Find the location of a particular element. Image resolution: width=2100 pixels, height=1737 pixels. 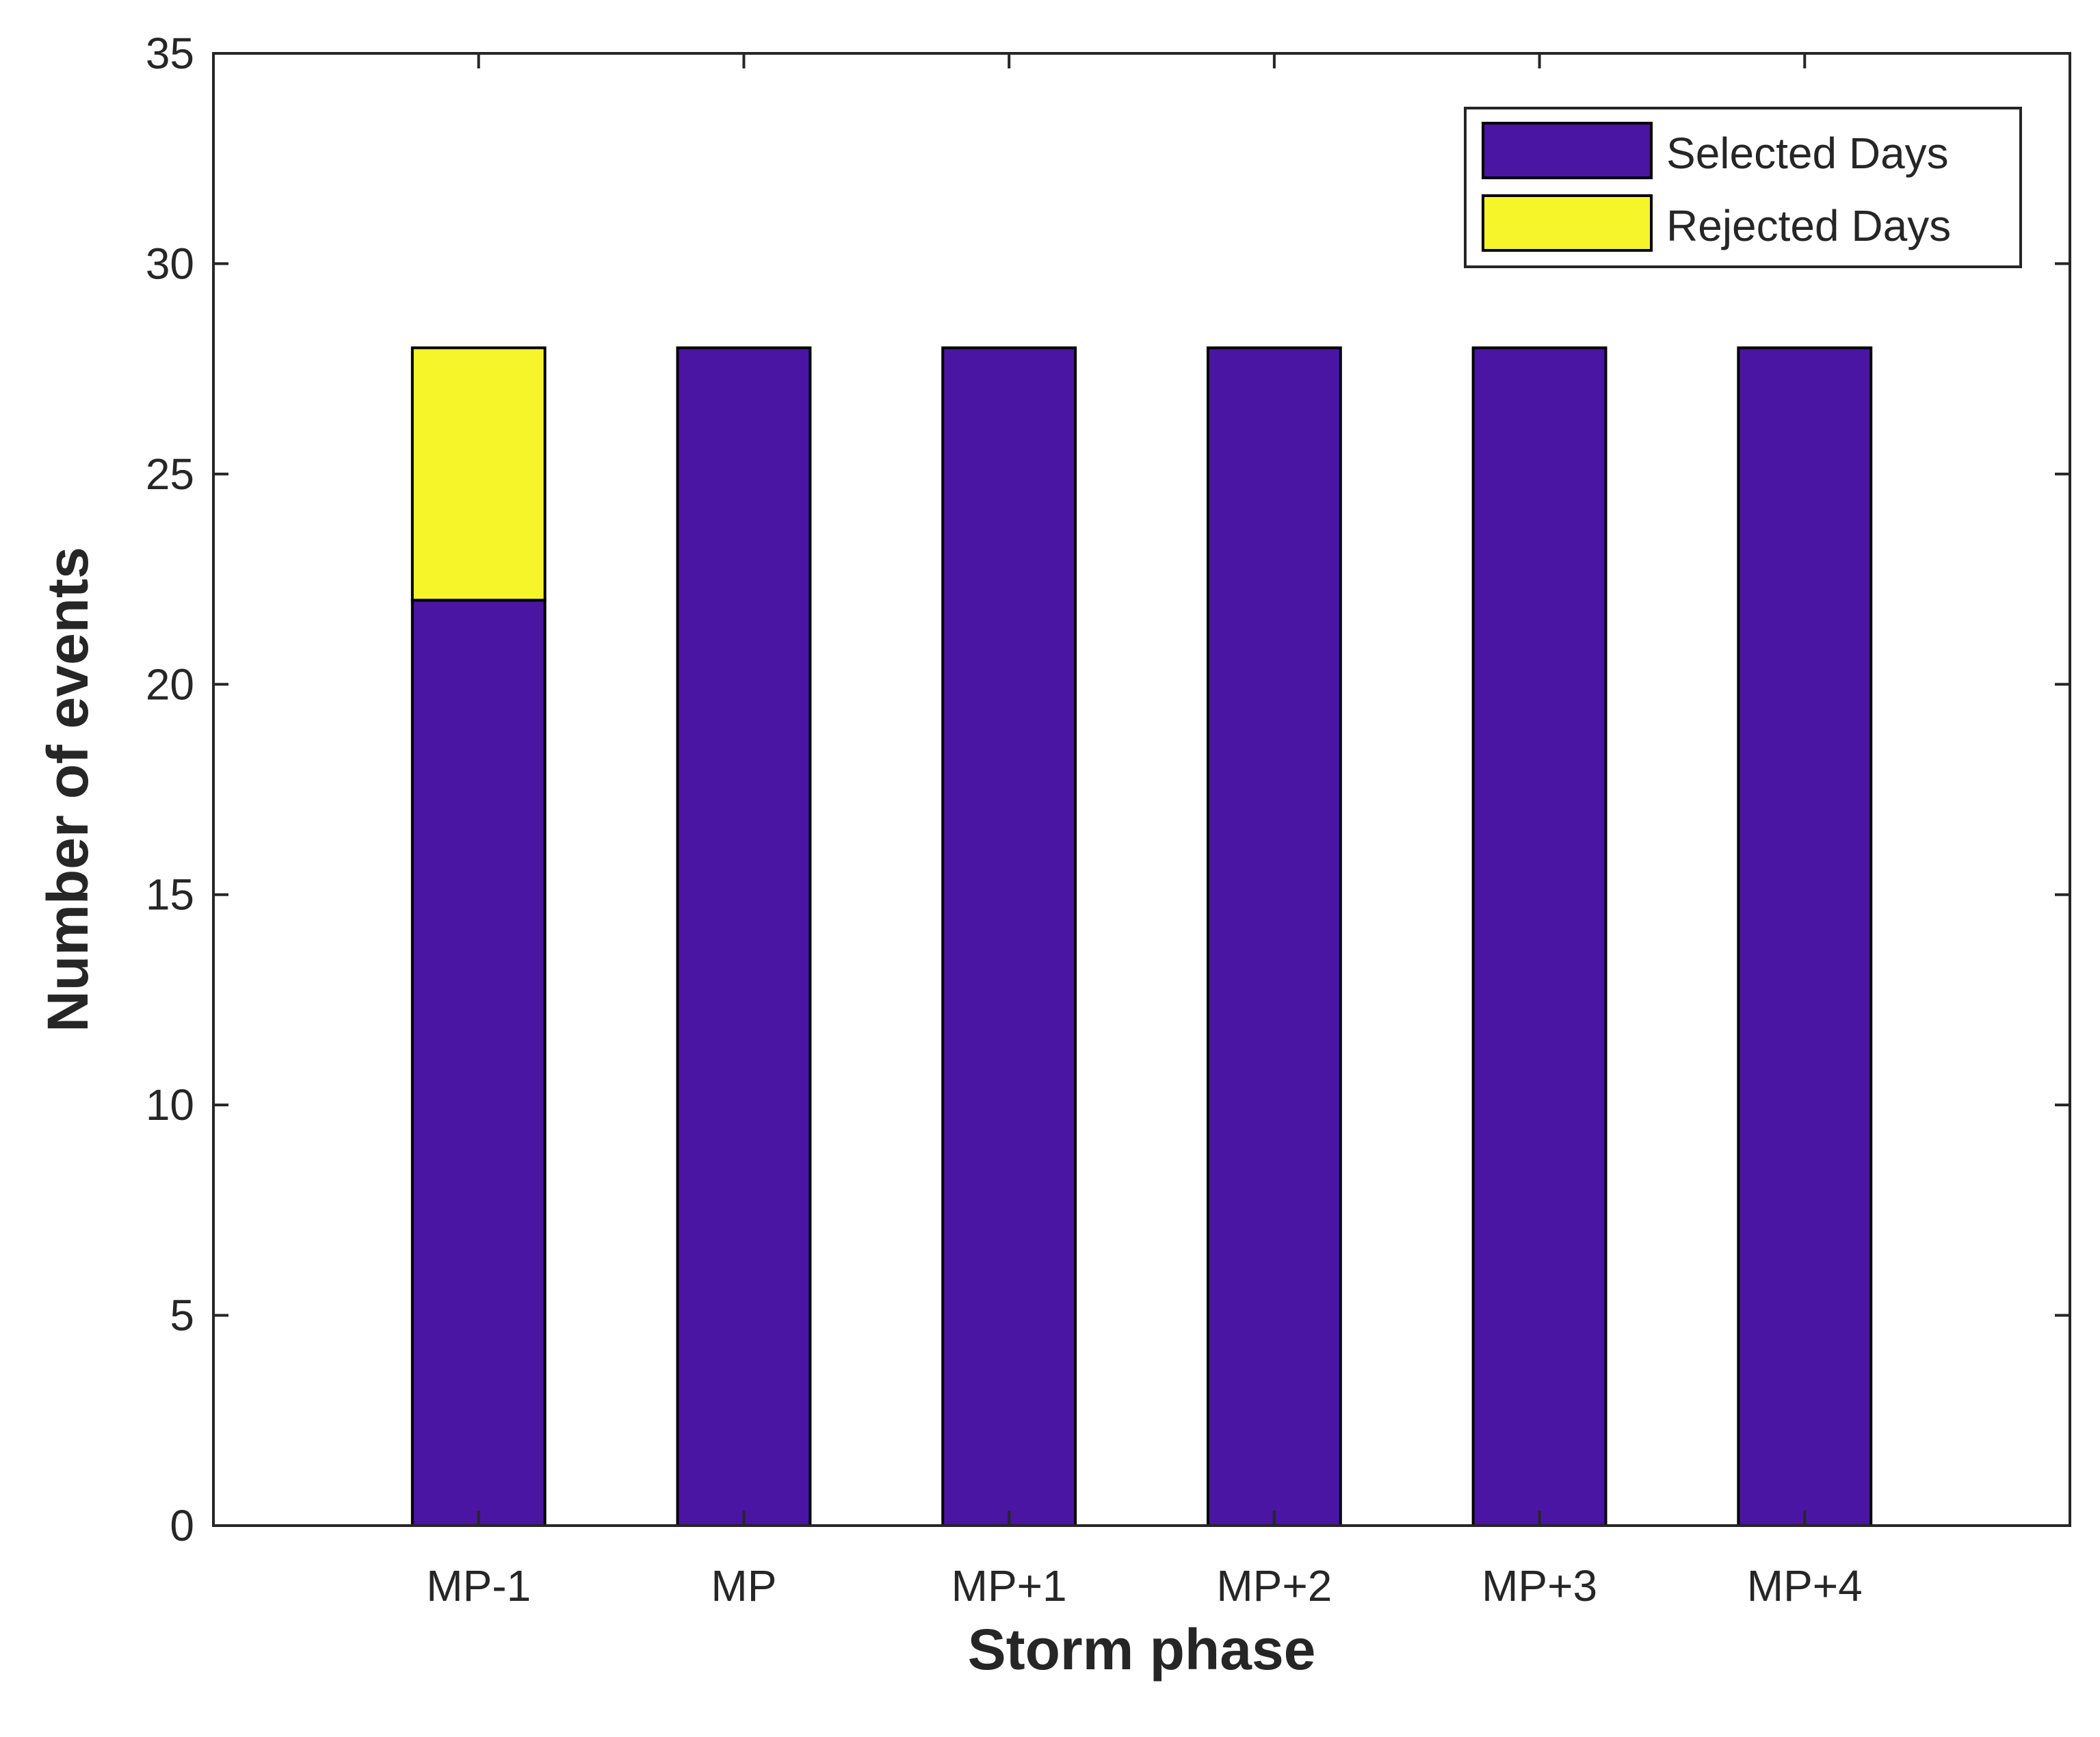

legend-label-rejected-days: Rejected Days is located at coordinates (1808, 226).